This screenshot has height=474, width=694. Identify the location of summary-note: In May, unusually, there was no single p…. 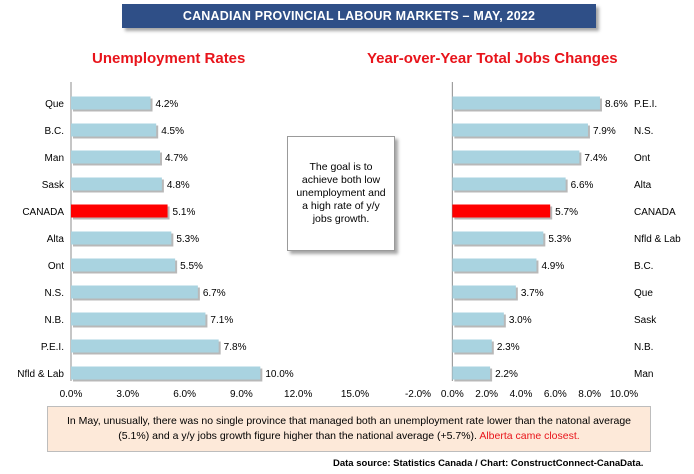
(349, 429).